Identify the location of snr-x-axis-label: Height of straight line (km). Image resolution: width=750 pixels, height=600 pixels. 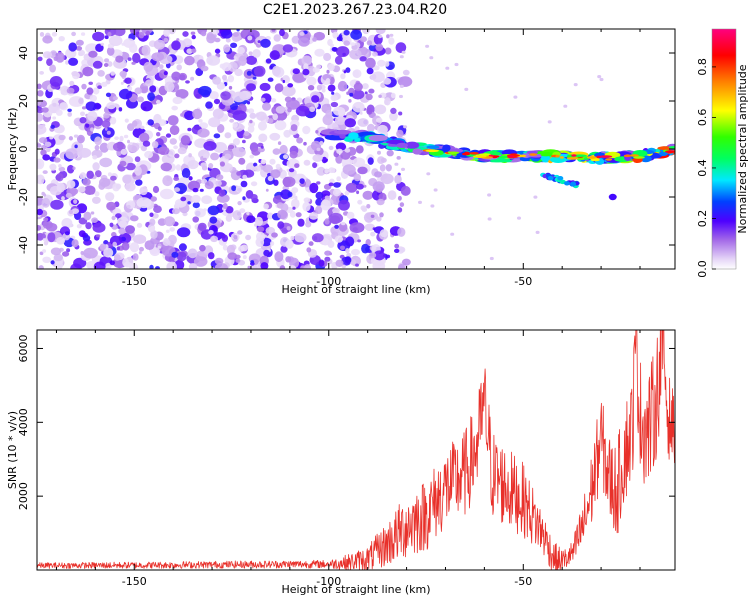
(355, 589).